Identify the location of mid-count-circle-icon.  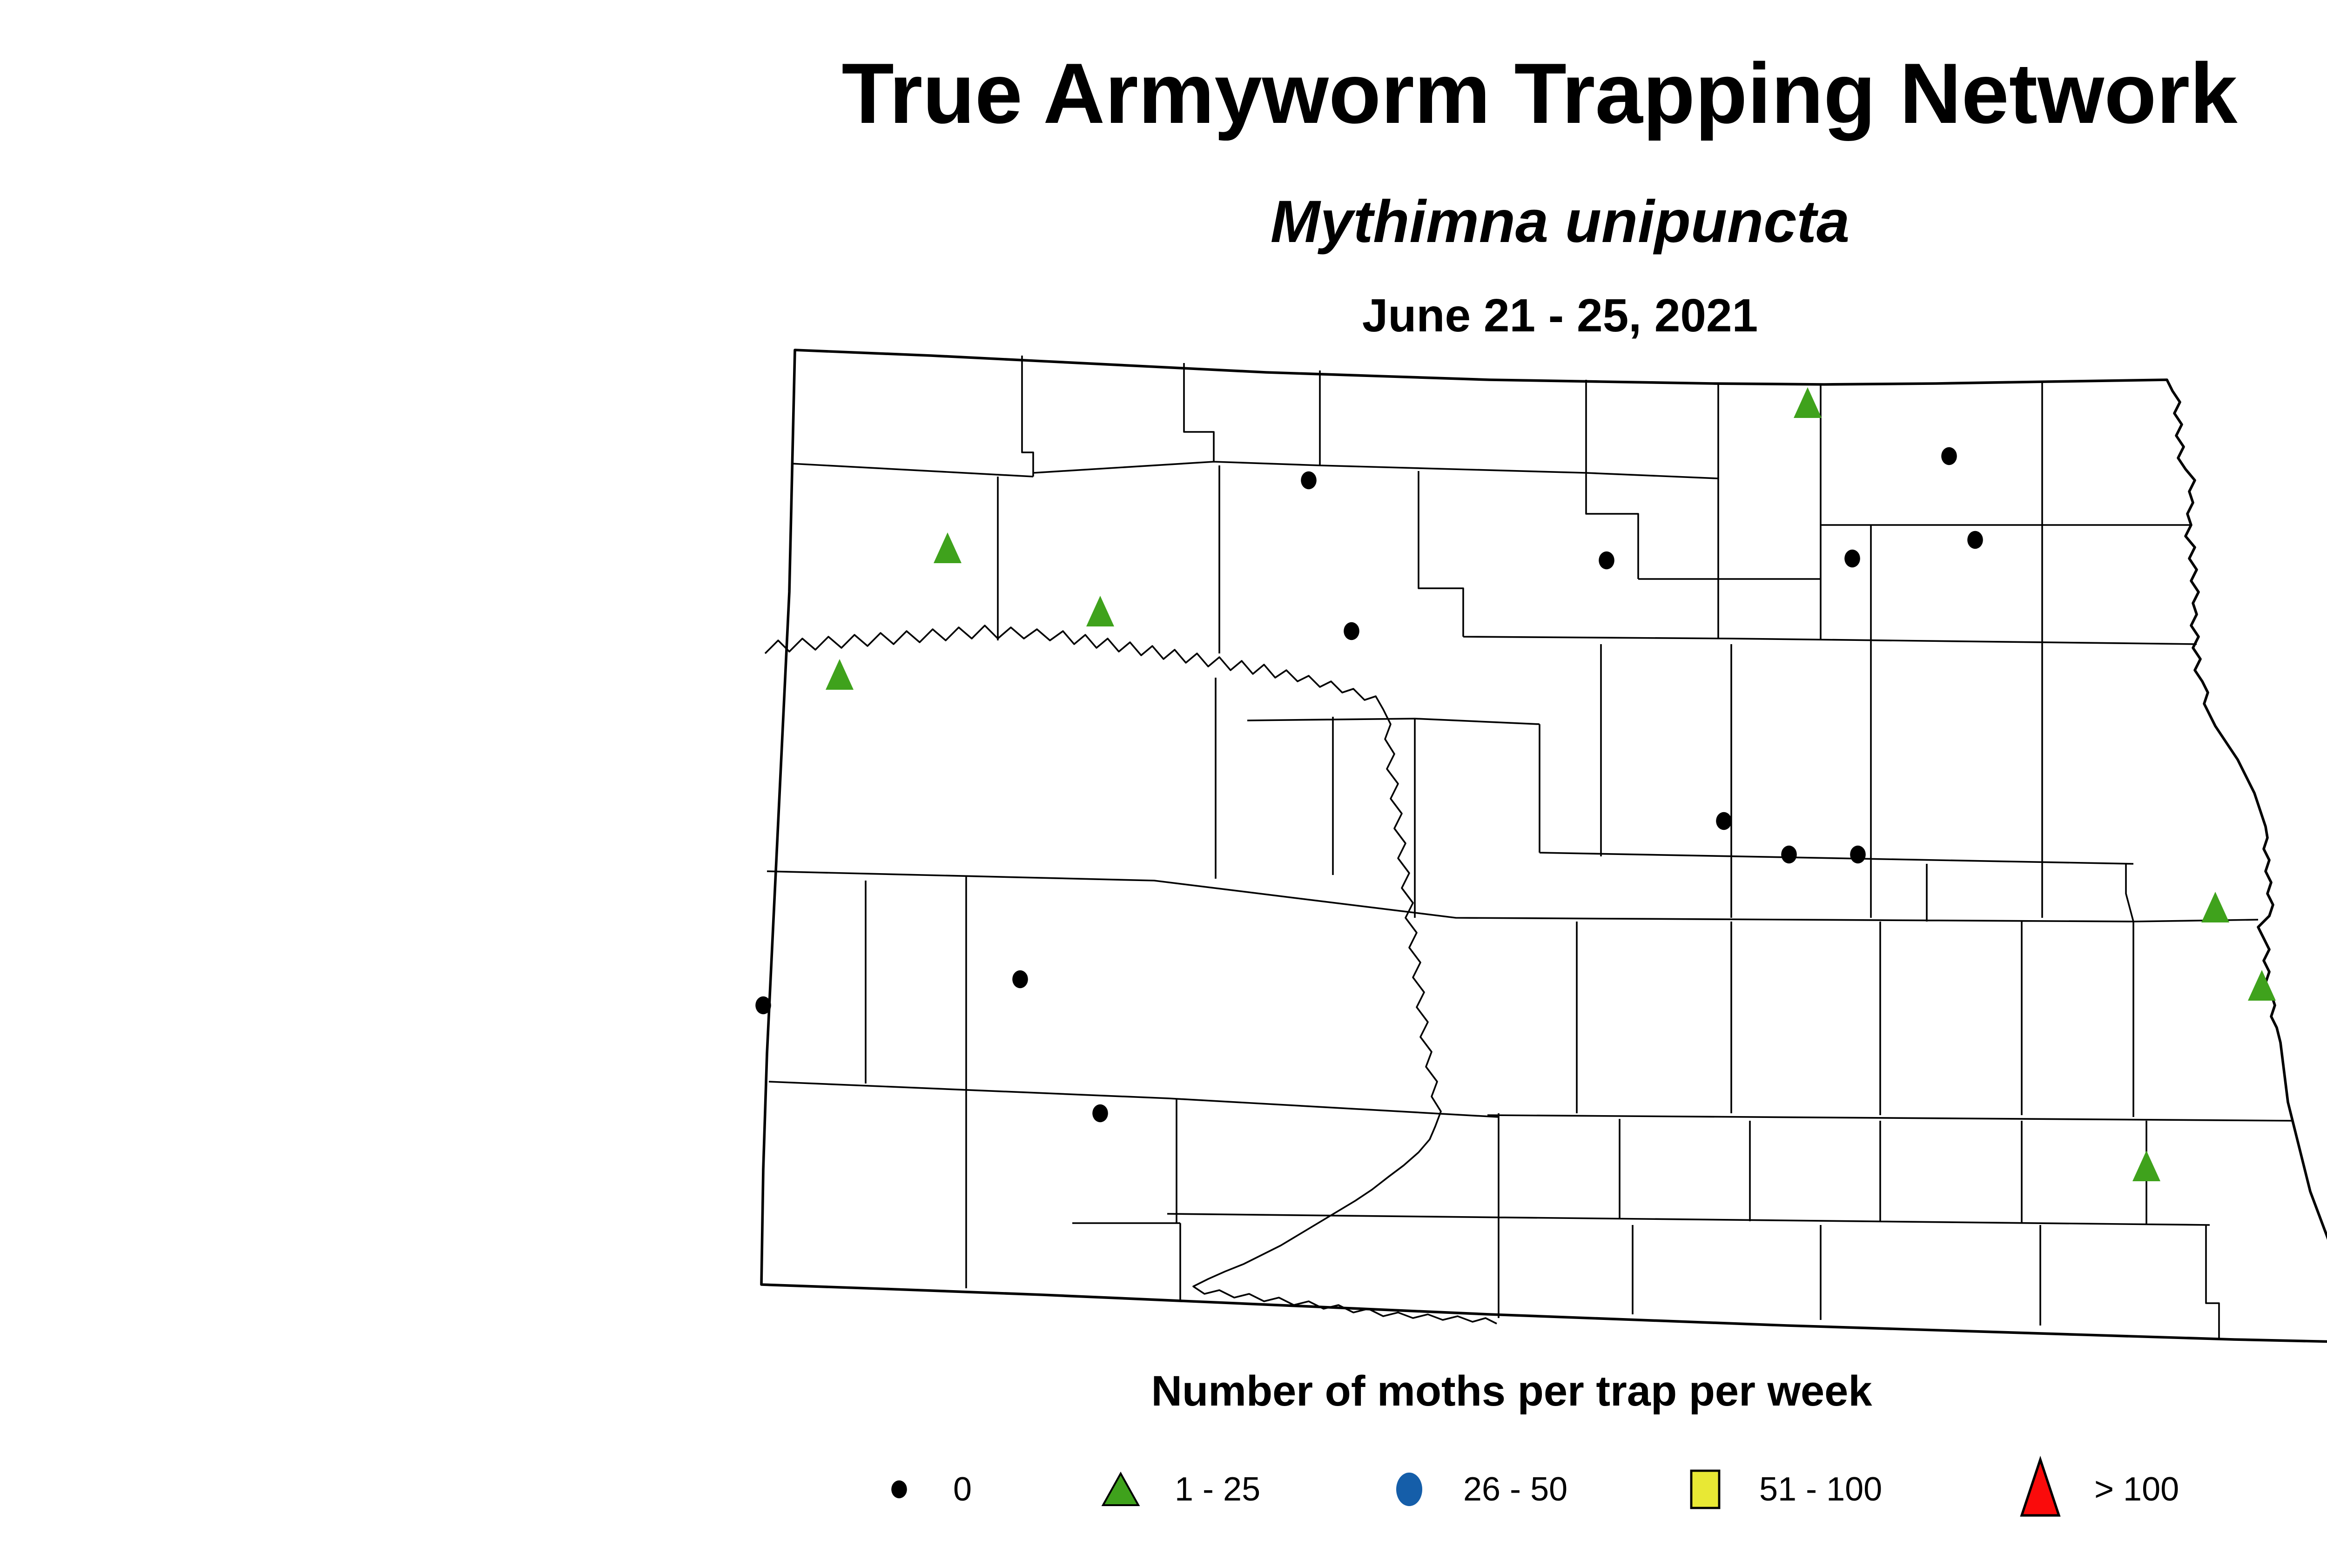
(1409, 1489).